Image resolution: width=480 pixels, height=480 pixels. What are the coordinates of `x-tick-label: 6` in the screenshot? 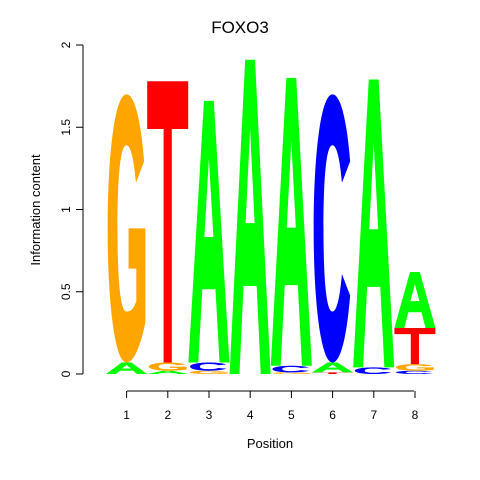 It's located at (332, 415).